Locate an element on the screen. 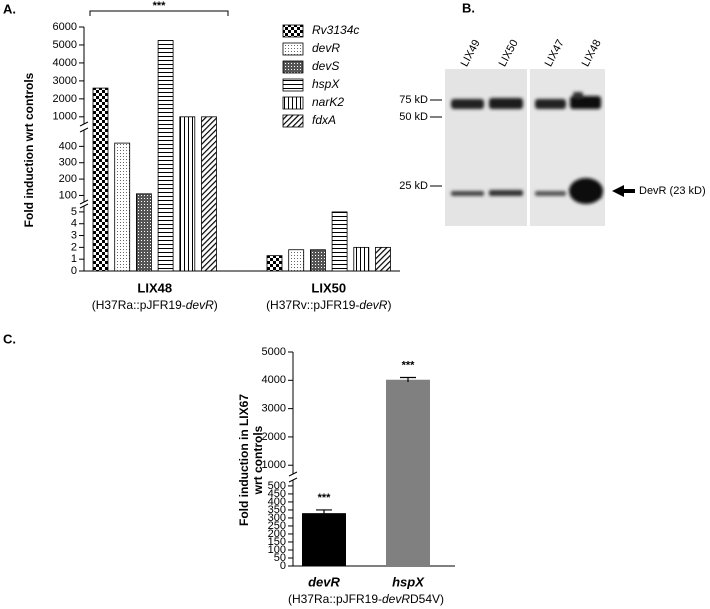 Image resolution: width=710 pixels, height=609 pixels. lane-label: LIX50 is located at coordinates (509, 53).